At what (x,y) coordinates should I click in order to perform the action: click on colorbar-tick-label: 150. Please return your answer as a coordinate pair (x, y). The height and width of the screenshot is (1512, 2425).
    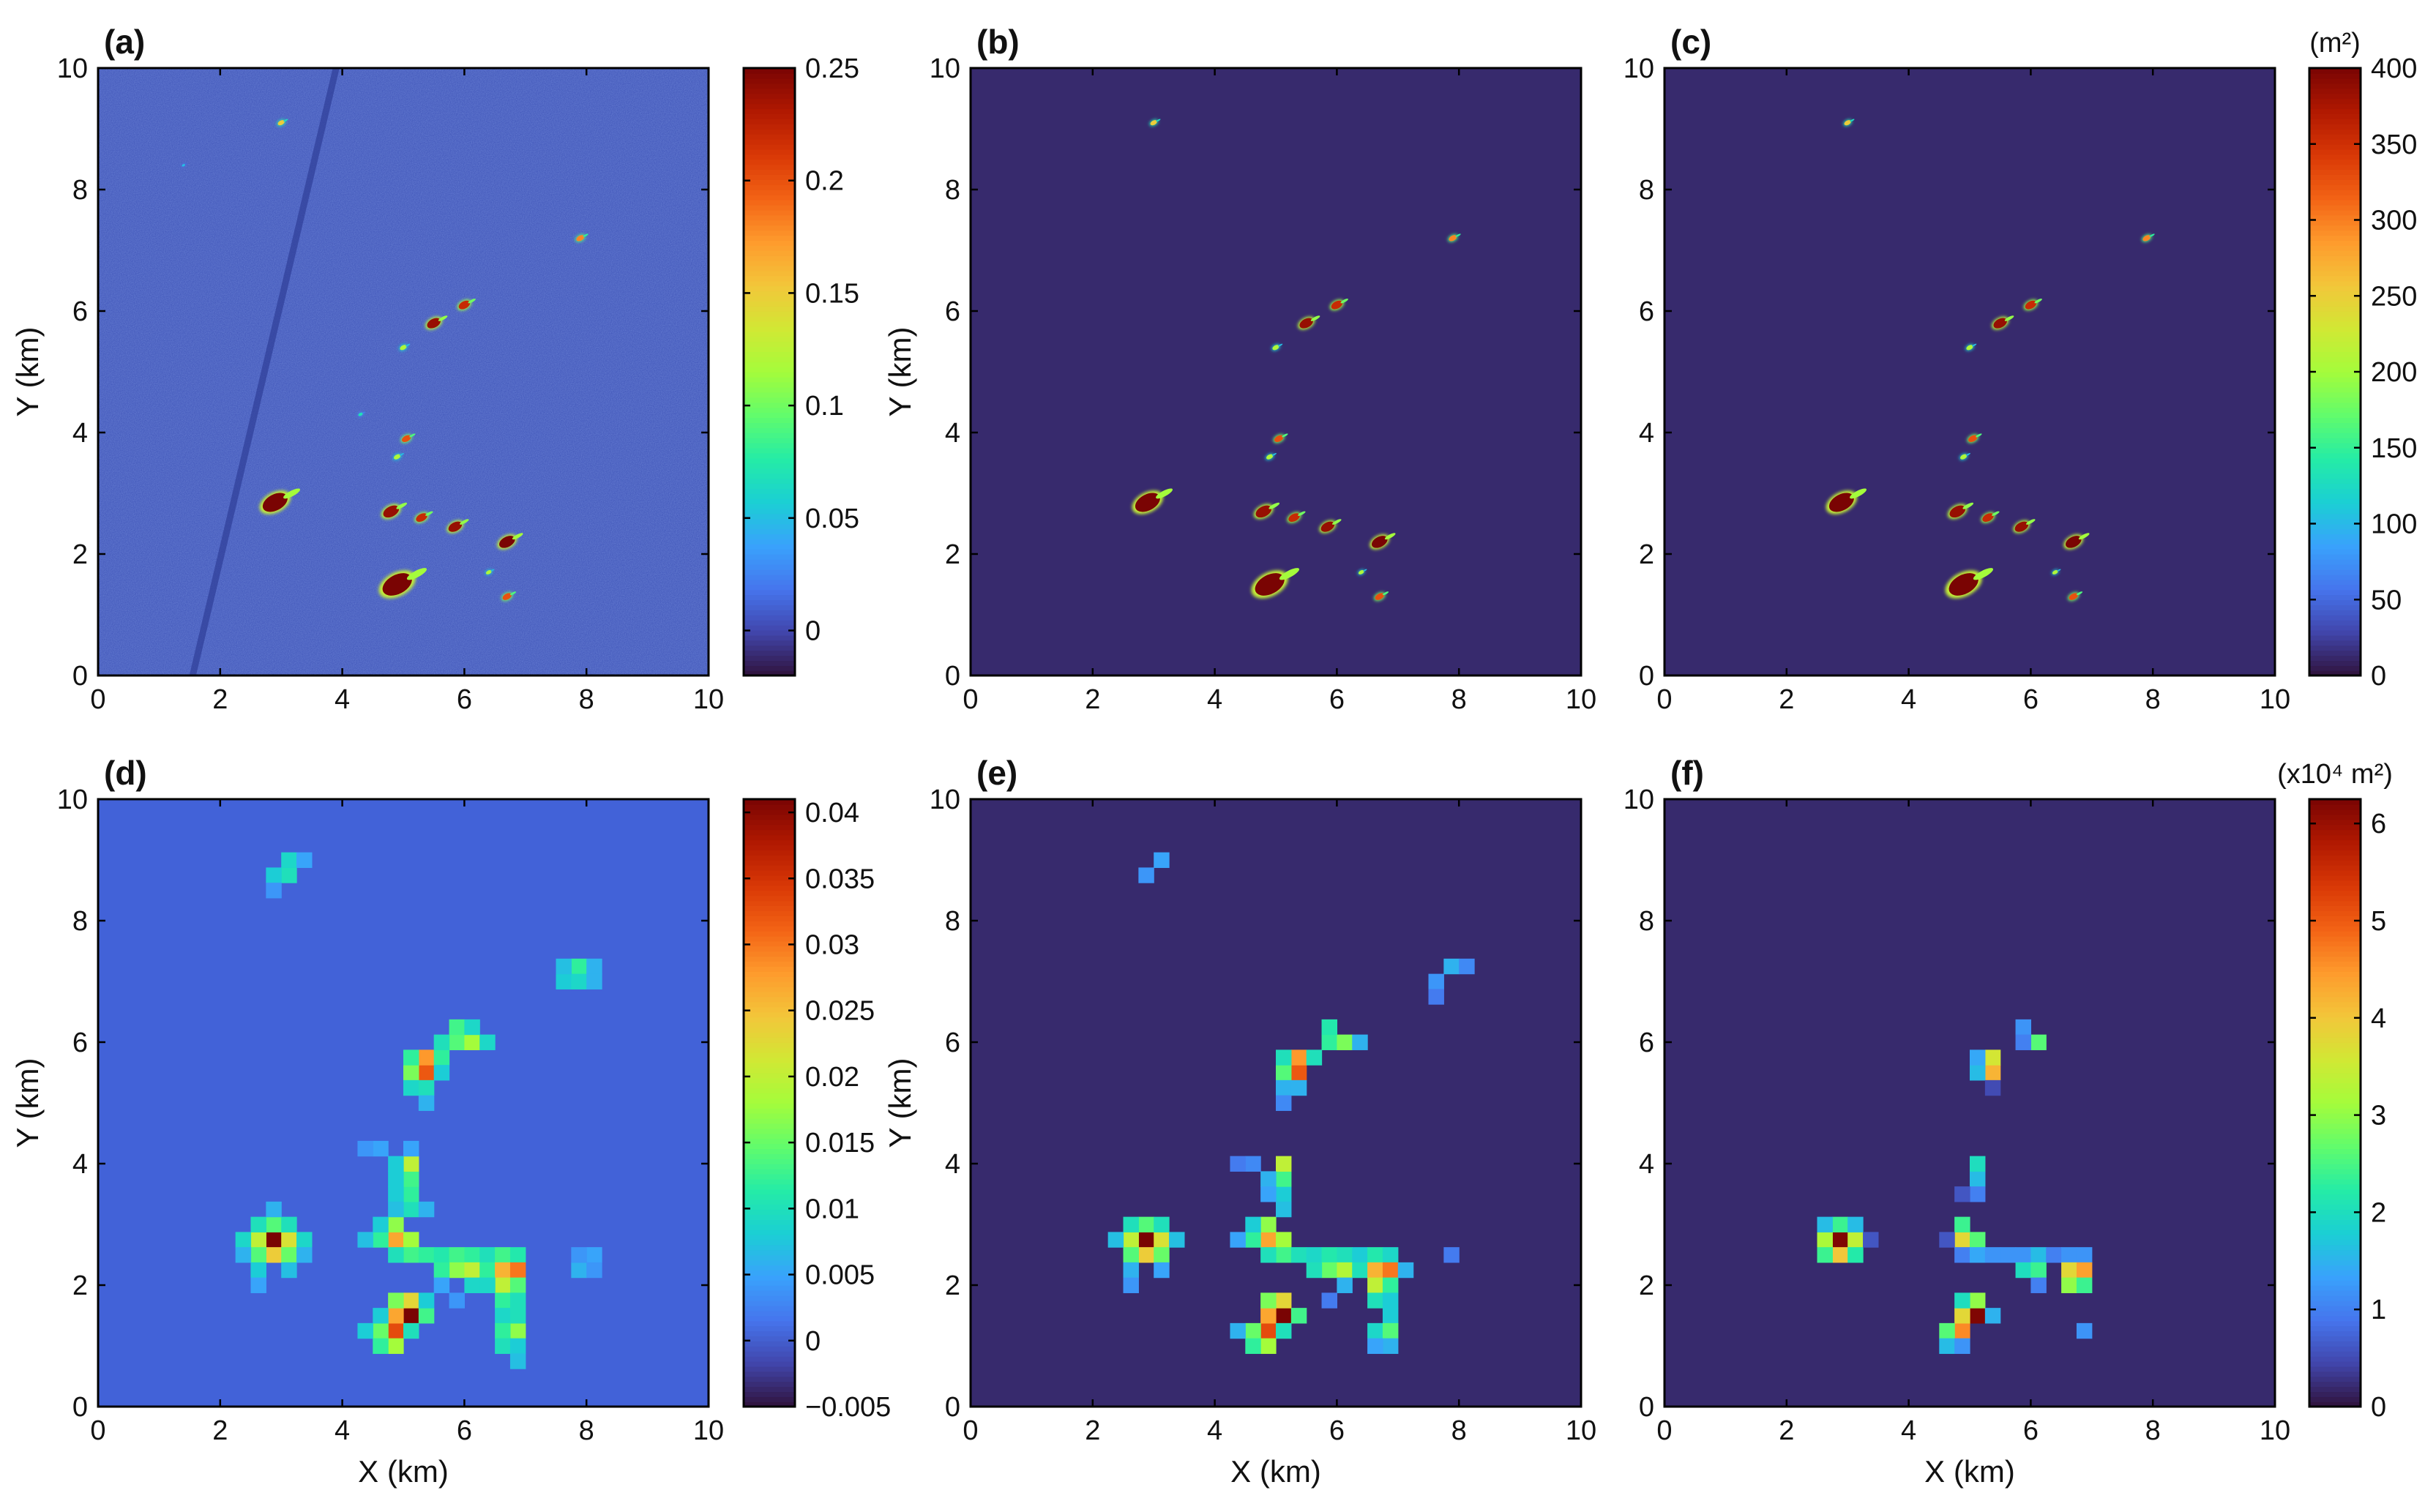
    Looking at the image, I should click on (2394, 448).